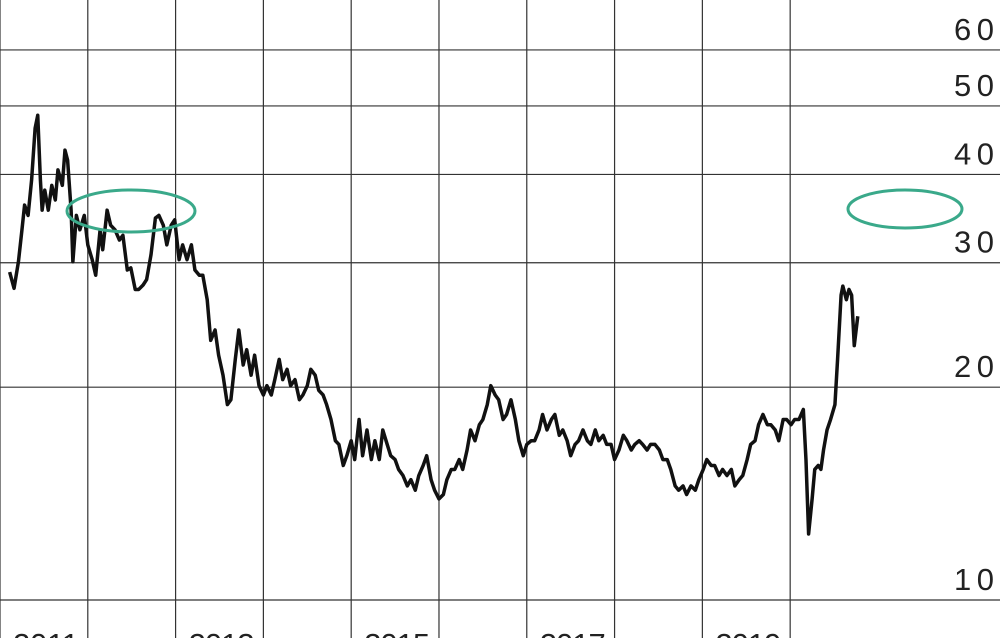 The height and width of the screenshot is (638, 1000). Describe the element at coordinates (397, 632) in the screenshot. I see `x-tick-label: 2015` at that location.